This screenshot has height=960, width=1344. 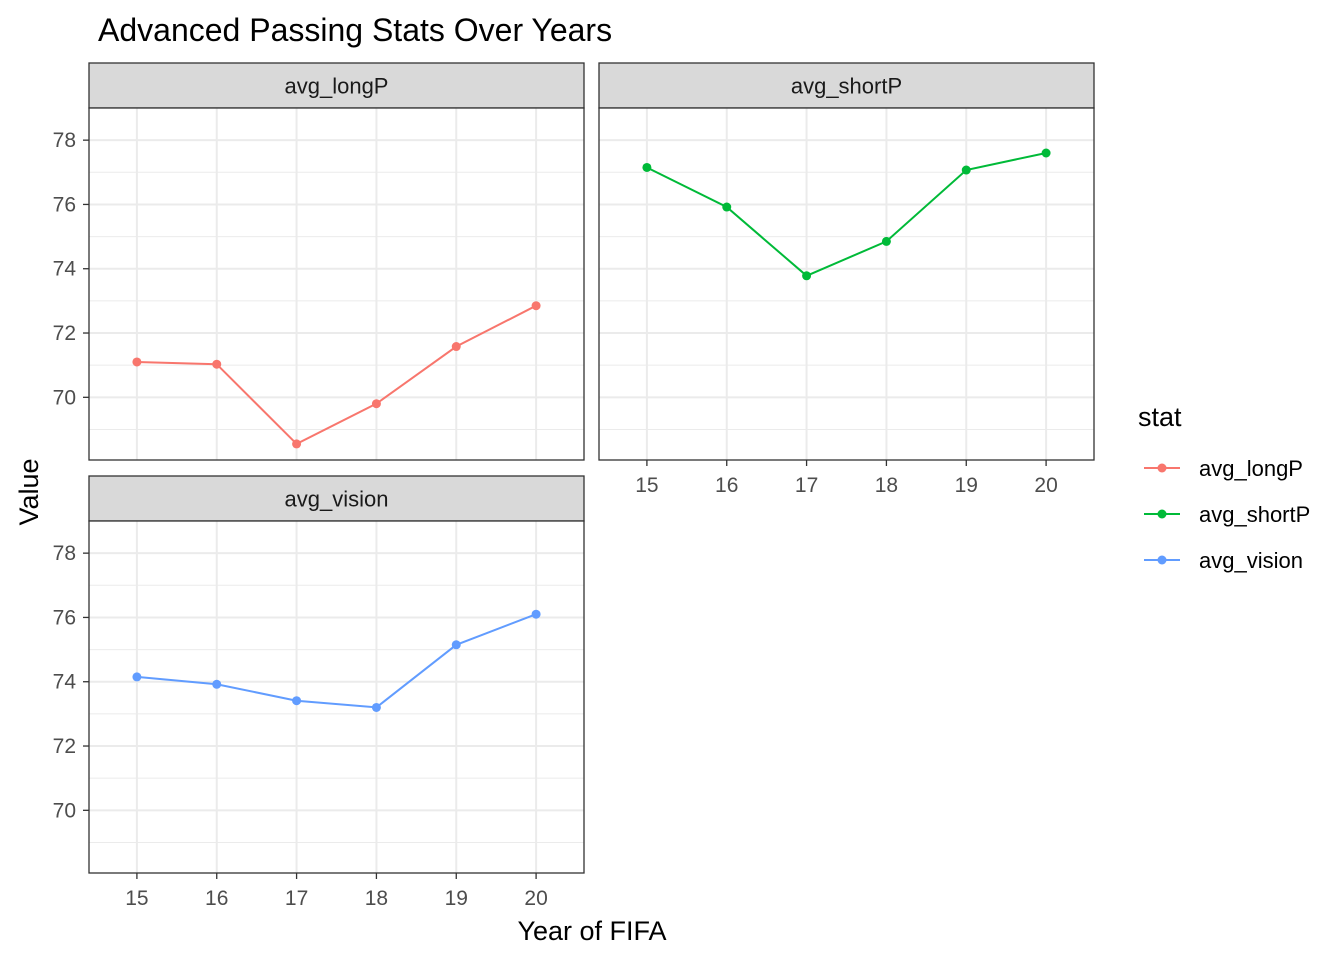 What do you see at coordinates (336, 661) in the screenshot?
I see `series-line-avg_vision` at bounding box center [336, 661].